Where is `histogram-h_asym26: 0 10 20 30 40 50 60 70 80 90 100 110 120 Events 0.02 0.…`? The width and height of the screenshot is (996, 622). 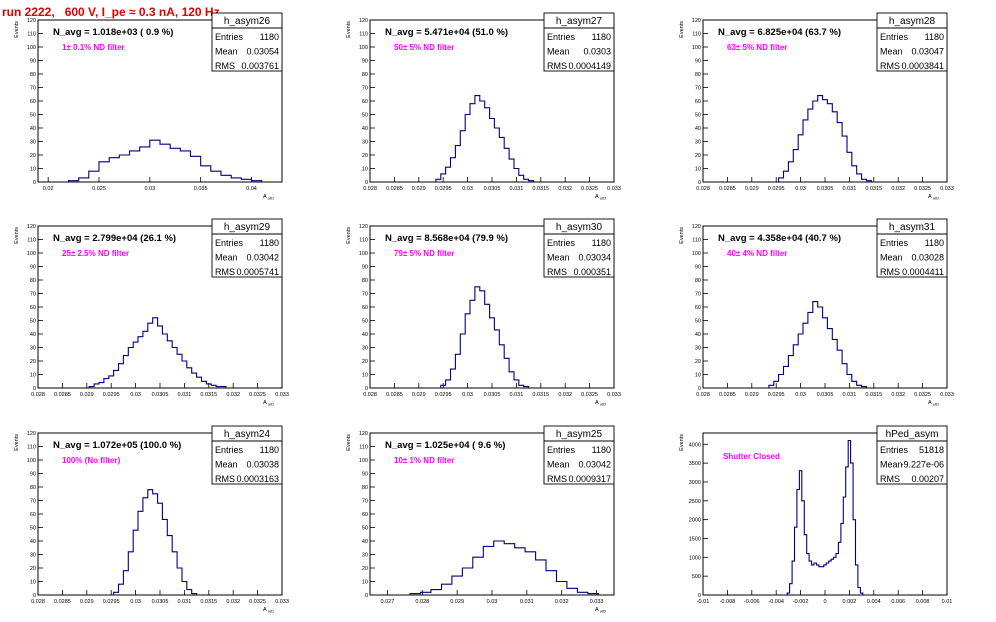 histogram-h_asym26: 0 10 20 30 40 50 60 70 80 90 100 110 120 Events 0.02 0.… is located at coordinates (148, 106).